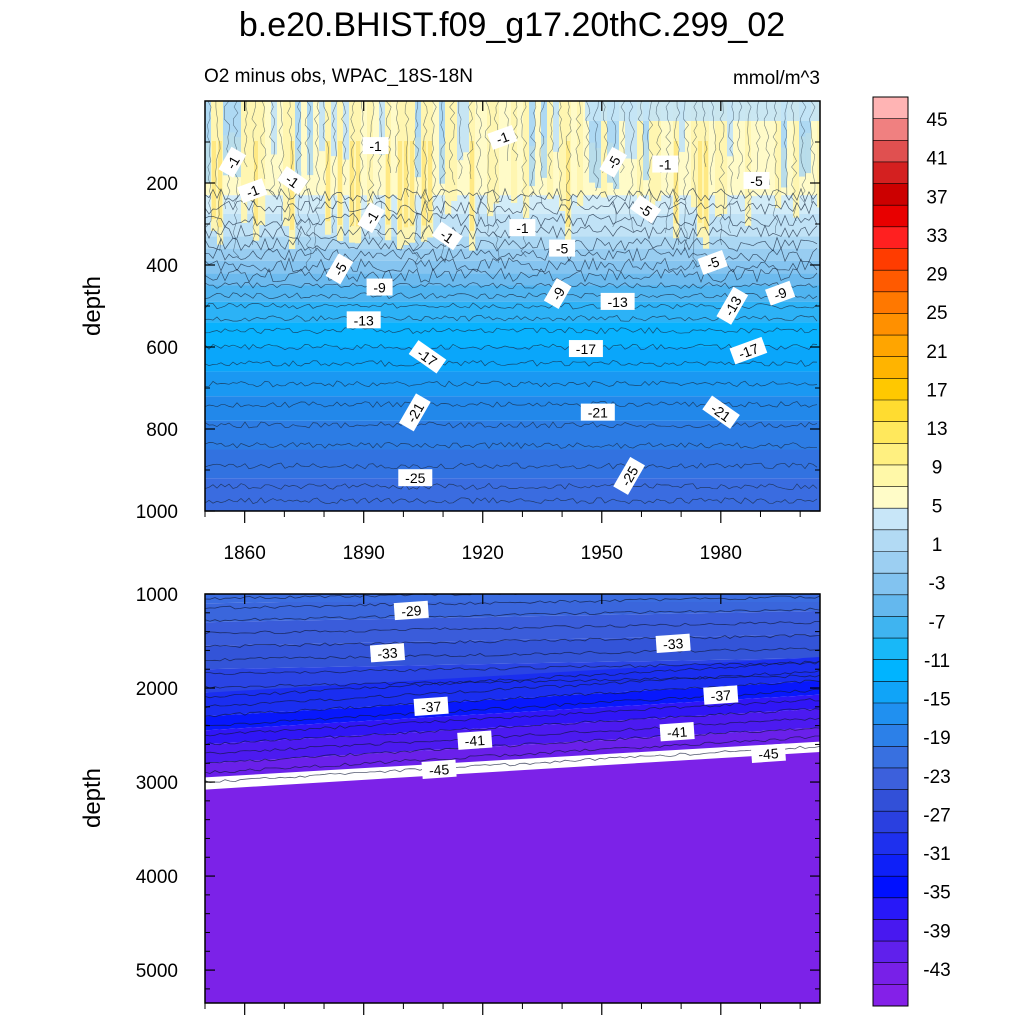 Image resolution: width=1024 pixels, height=1024 pixels. Describe the element at coordinates (483, 553) in the screenshot. I see `upper-x-tick-label: 1920` at that location.